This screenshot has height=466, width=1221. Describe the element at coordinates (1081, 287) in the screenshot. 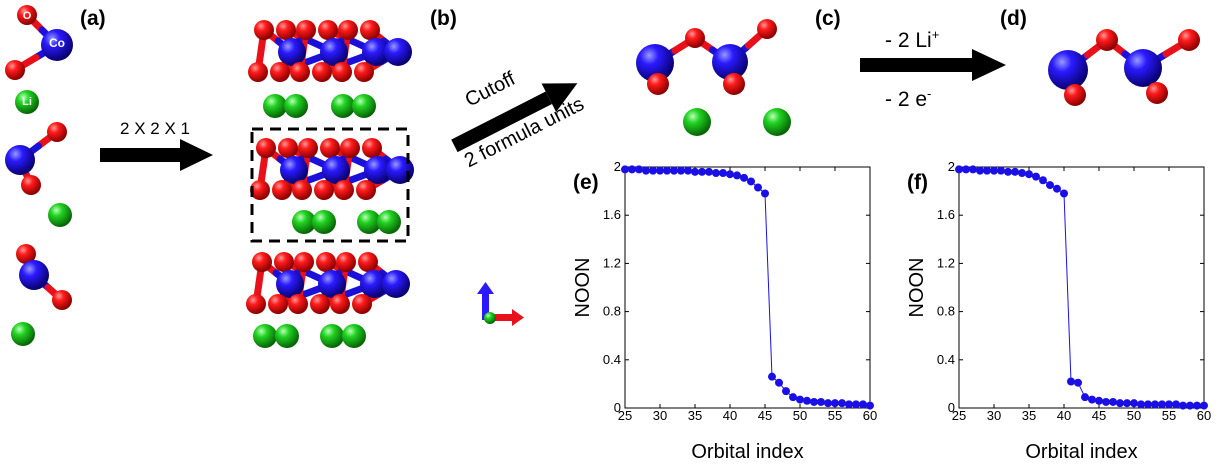

I see `series-line` at that location.